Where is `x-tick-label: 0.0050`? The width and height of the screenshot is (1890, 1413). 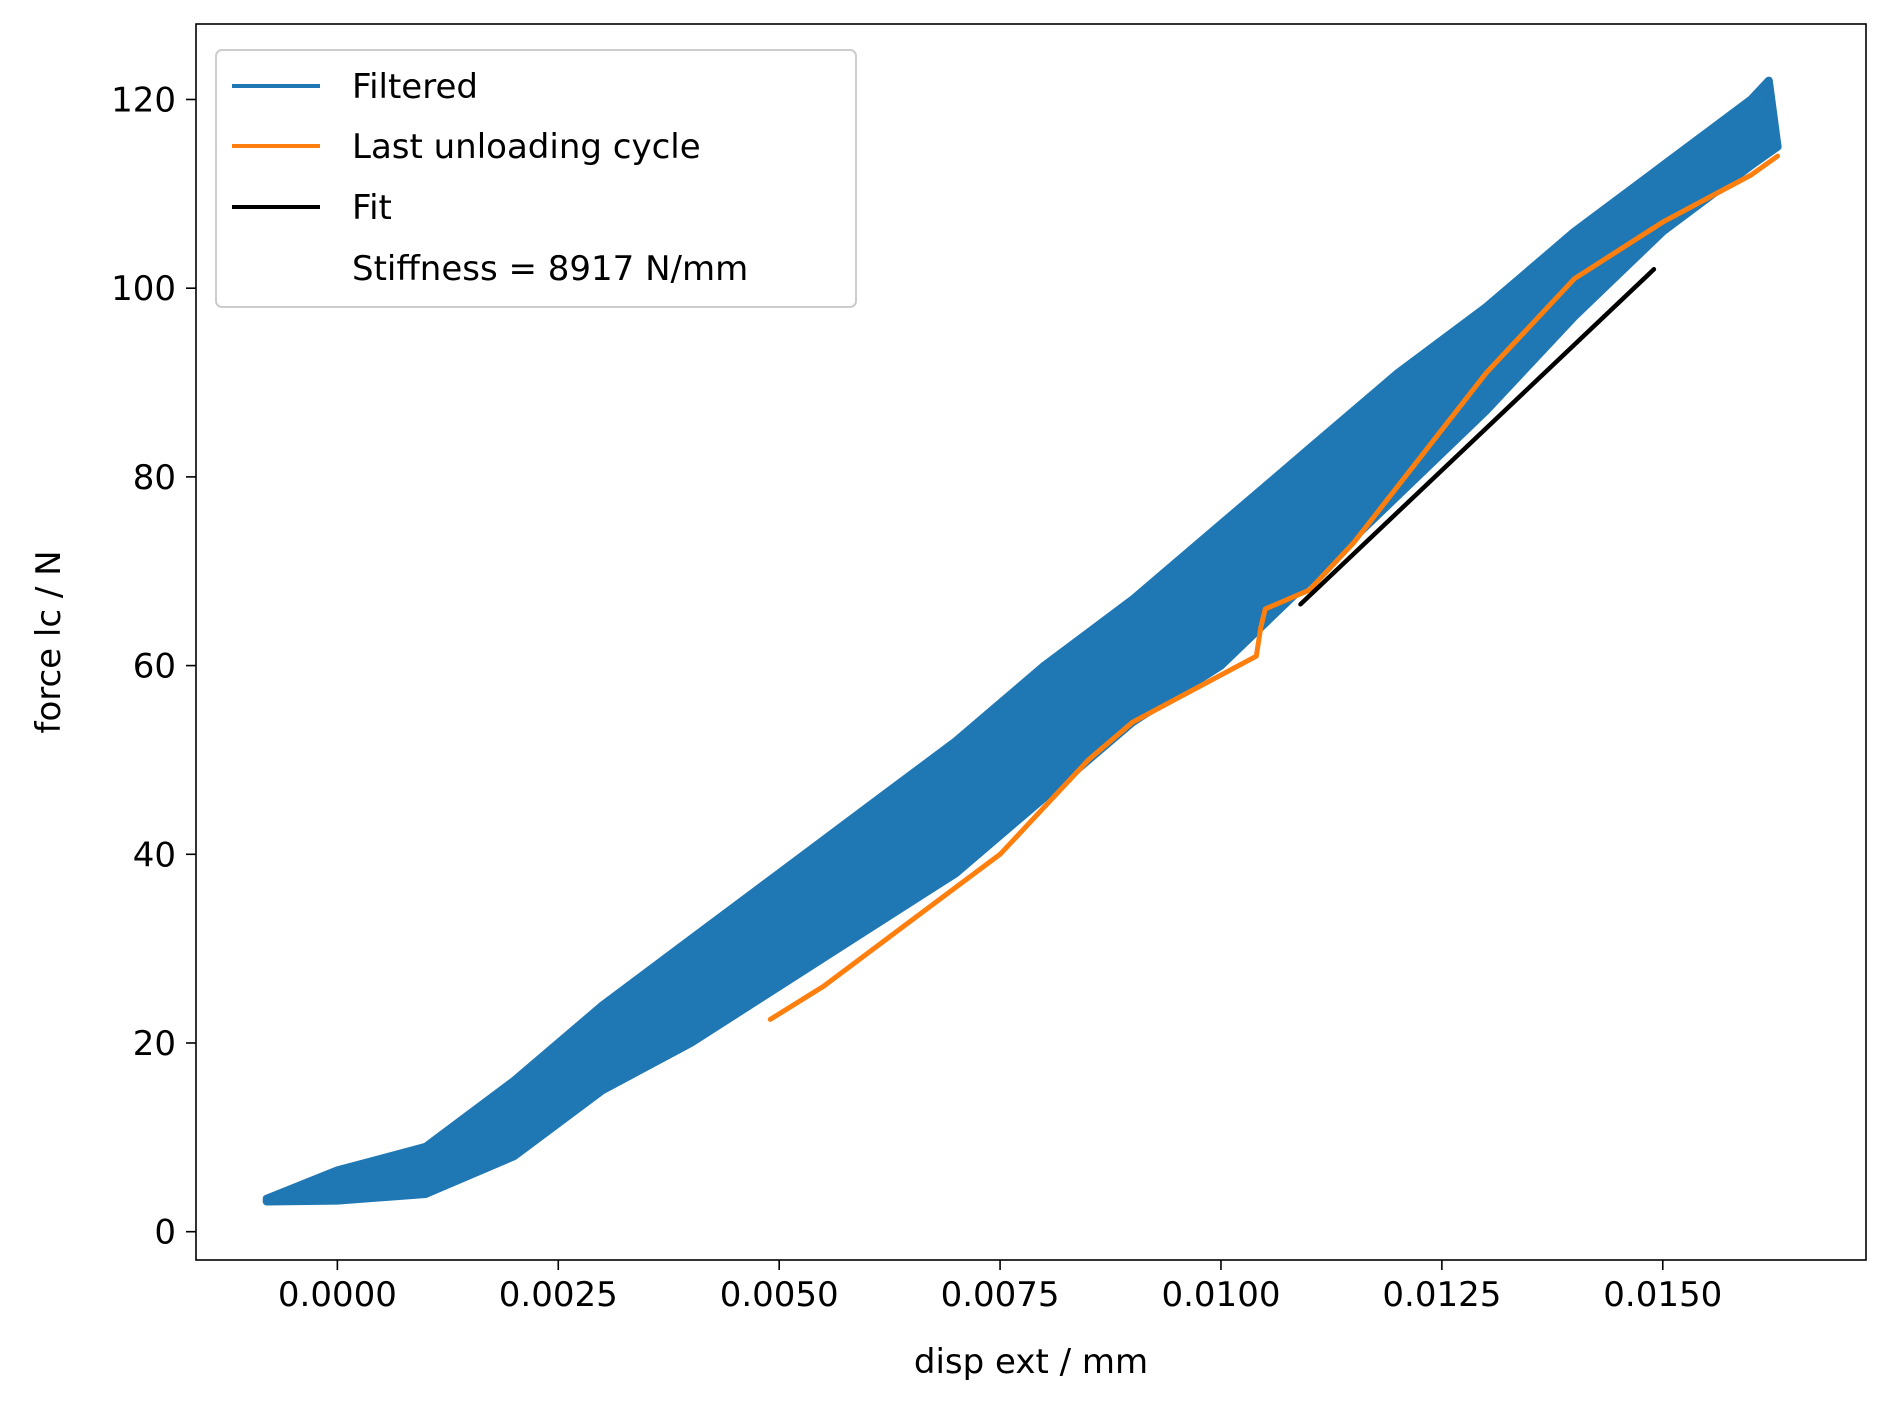
x-tick-label: 0.0050 is located at coordinates (779, 1295).